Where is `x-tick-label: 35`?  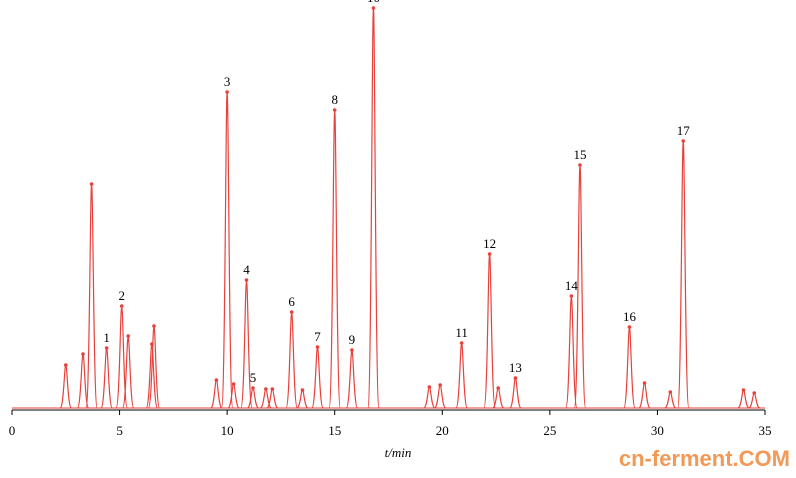 x-tick-label: 35 is located at coordinates (765, 430).